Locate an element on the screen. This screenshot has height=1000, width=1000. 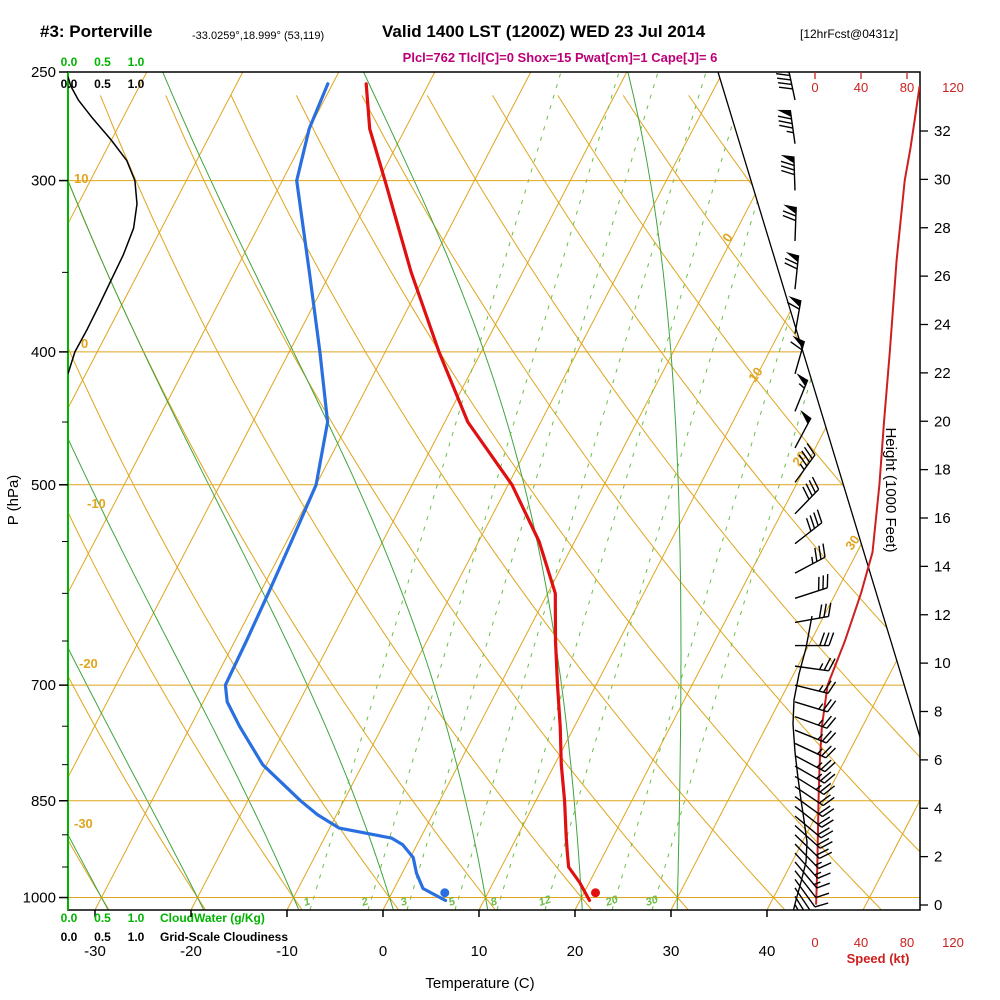
temperature-tick-label--30: -30 is located at coordinates (95, 951).